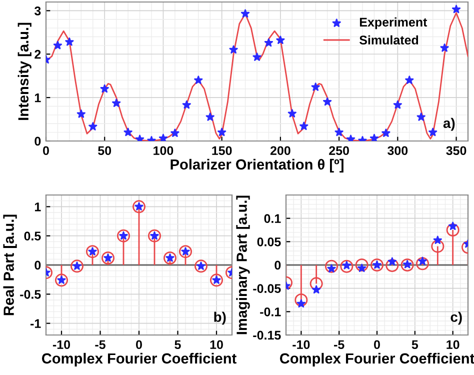 The image size is (474, 375). Describe the element at coordinates (32, 236) in the screenshot. I see `y-tick-label: 0.5` at that location.